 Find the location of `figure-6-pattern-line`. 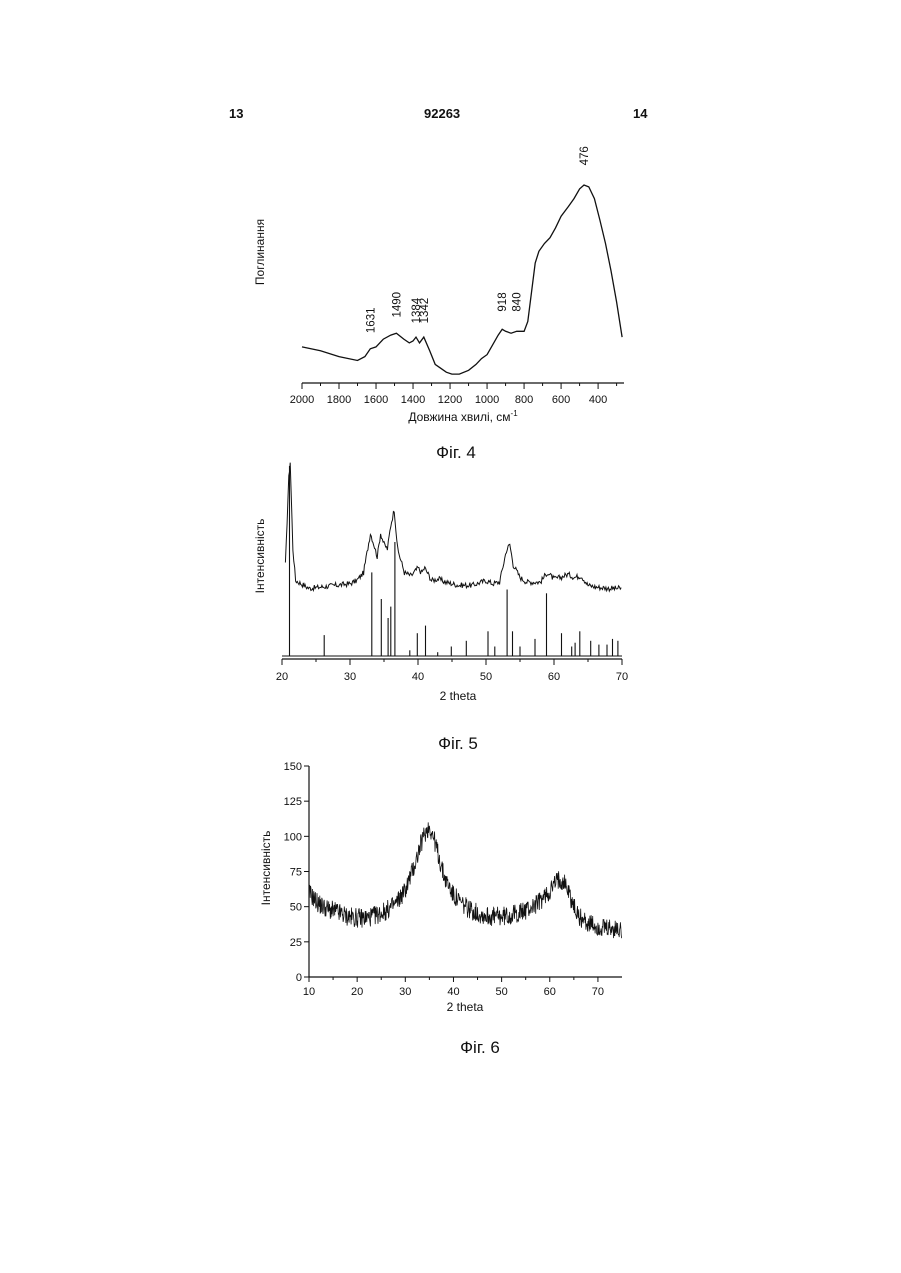

figure-6-pattern-line is located at coordinates (465, 880).